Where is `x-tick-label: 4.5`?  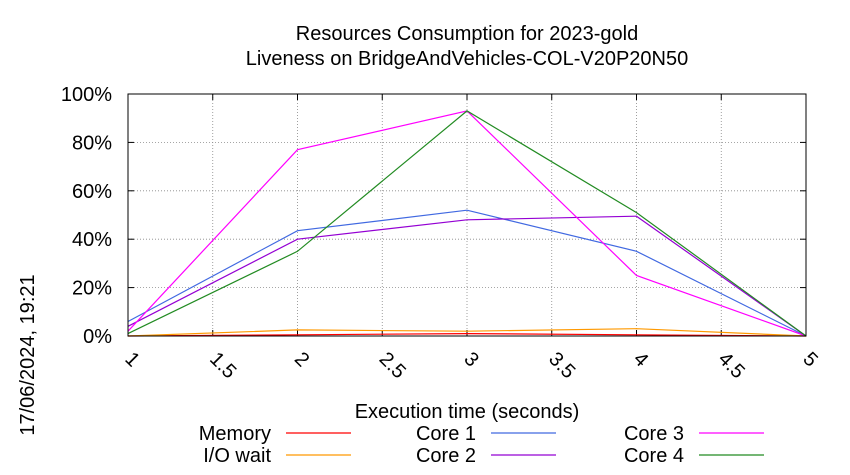
x-tick-label: 4.5 is located at coordinates (731, 365).